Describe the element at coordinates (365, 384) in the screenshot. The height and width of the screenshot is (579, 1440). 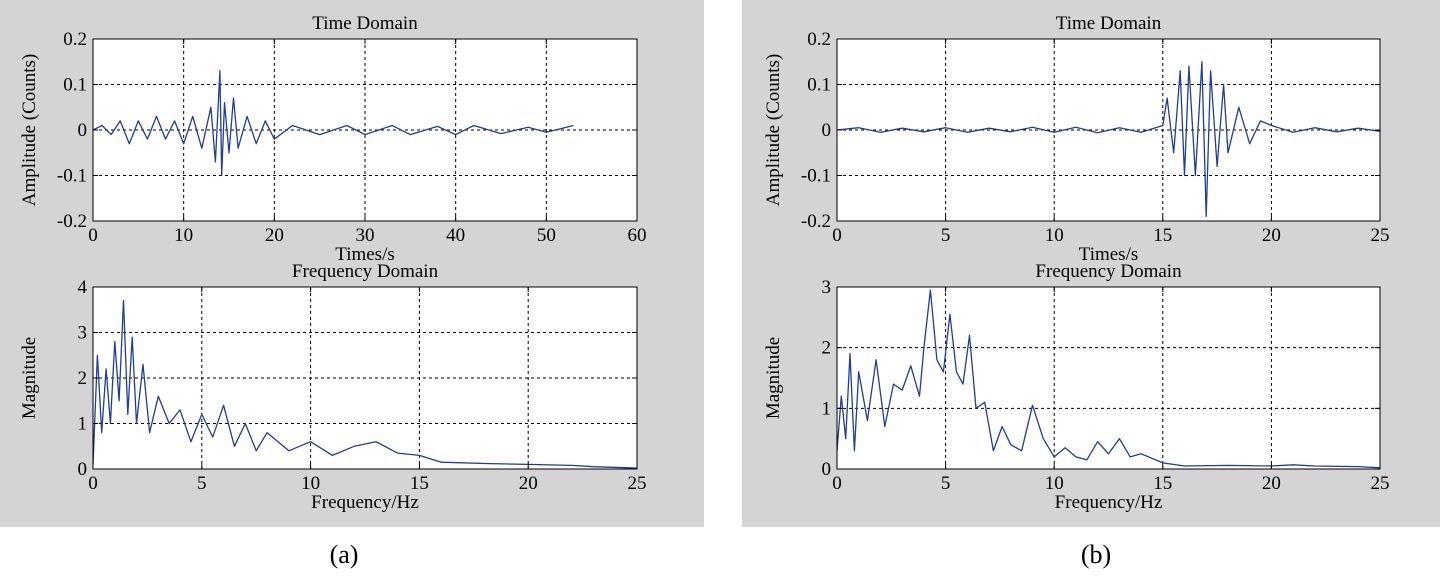
I see `panel-a-frequency-domain-series-line` at that location.